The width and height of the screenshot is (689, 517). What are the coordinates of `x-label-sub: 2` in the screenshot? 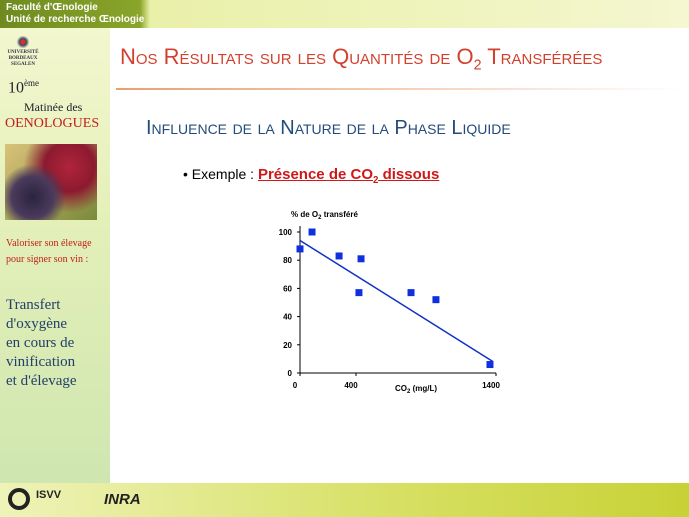 It's located at (409, 392).